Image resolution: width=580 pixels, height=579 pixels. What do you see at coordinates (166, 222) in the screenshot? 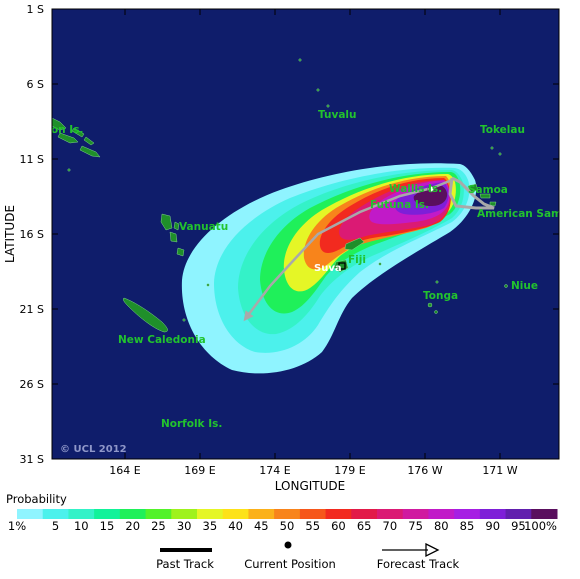
I see `vanuatu-espiritu-santo` at bounding box center [166, 222].